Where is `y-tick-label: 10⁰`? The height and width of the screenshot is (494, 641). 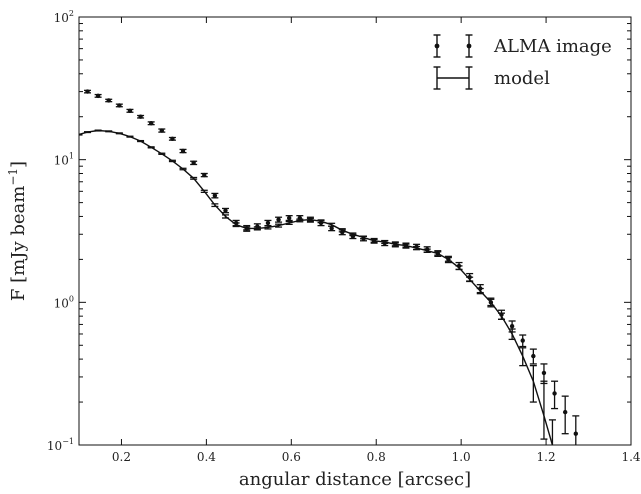 y-tick-label: 10⁰ is located at coordinates (64, 302).